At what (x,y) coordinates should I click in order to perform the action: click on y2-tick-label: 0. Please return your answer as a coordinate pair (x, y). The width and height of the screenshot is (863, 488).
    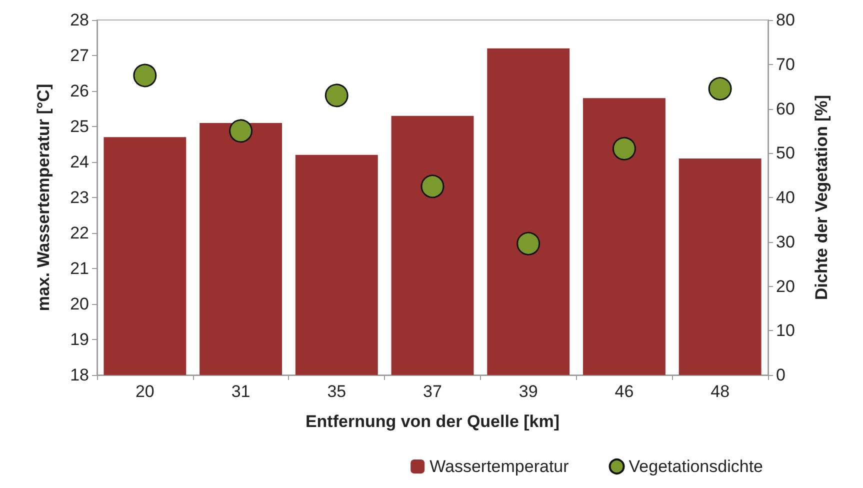
    Looking at the image, I should click on (781, 375).